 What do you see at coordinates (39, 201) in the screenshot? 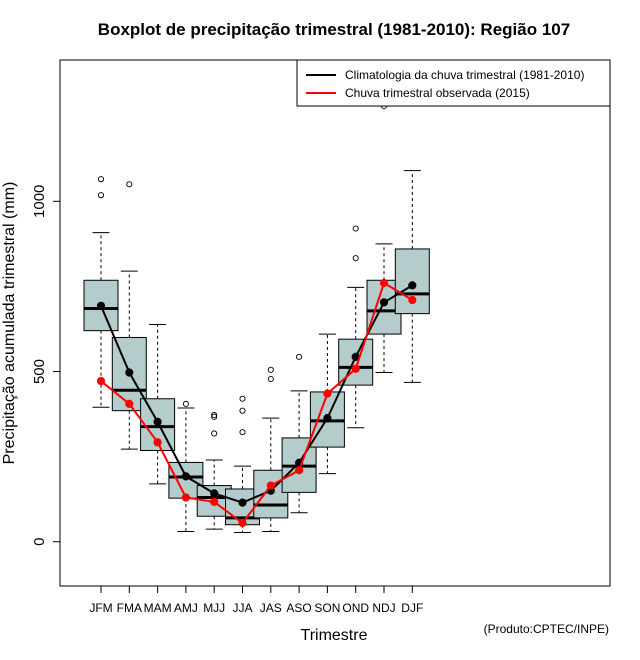
I see `y-tick-label: 1000` at bounding box center [39, 201].